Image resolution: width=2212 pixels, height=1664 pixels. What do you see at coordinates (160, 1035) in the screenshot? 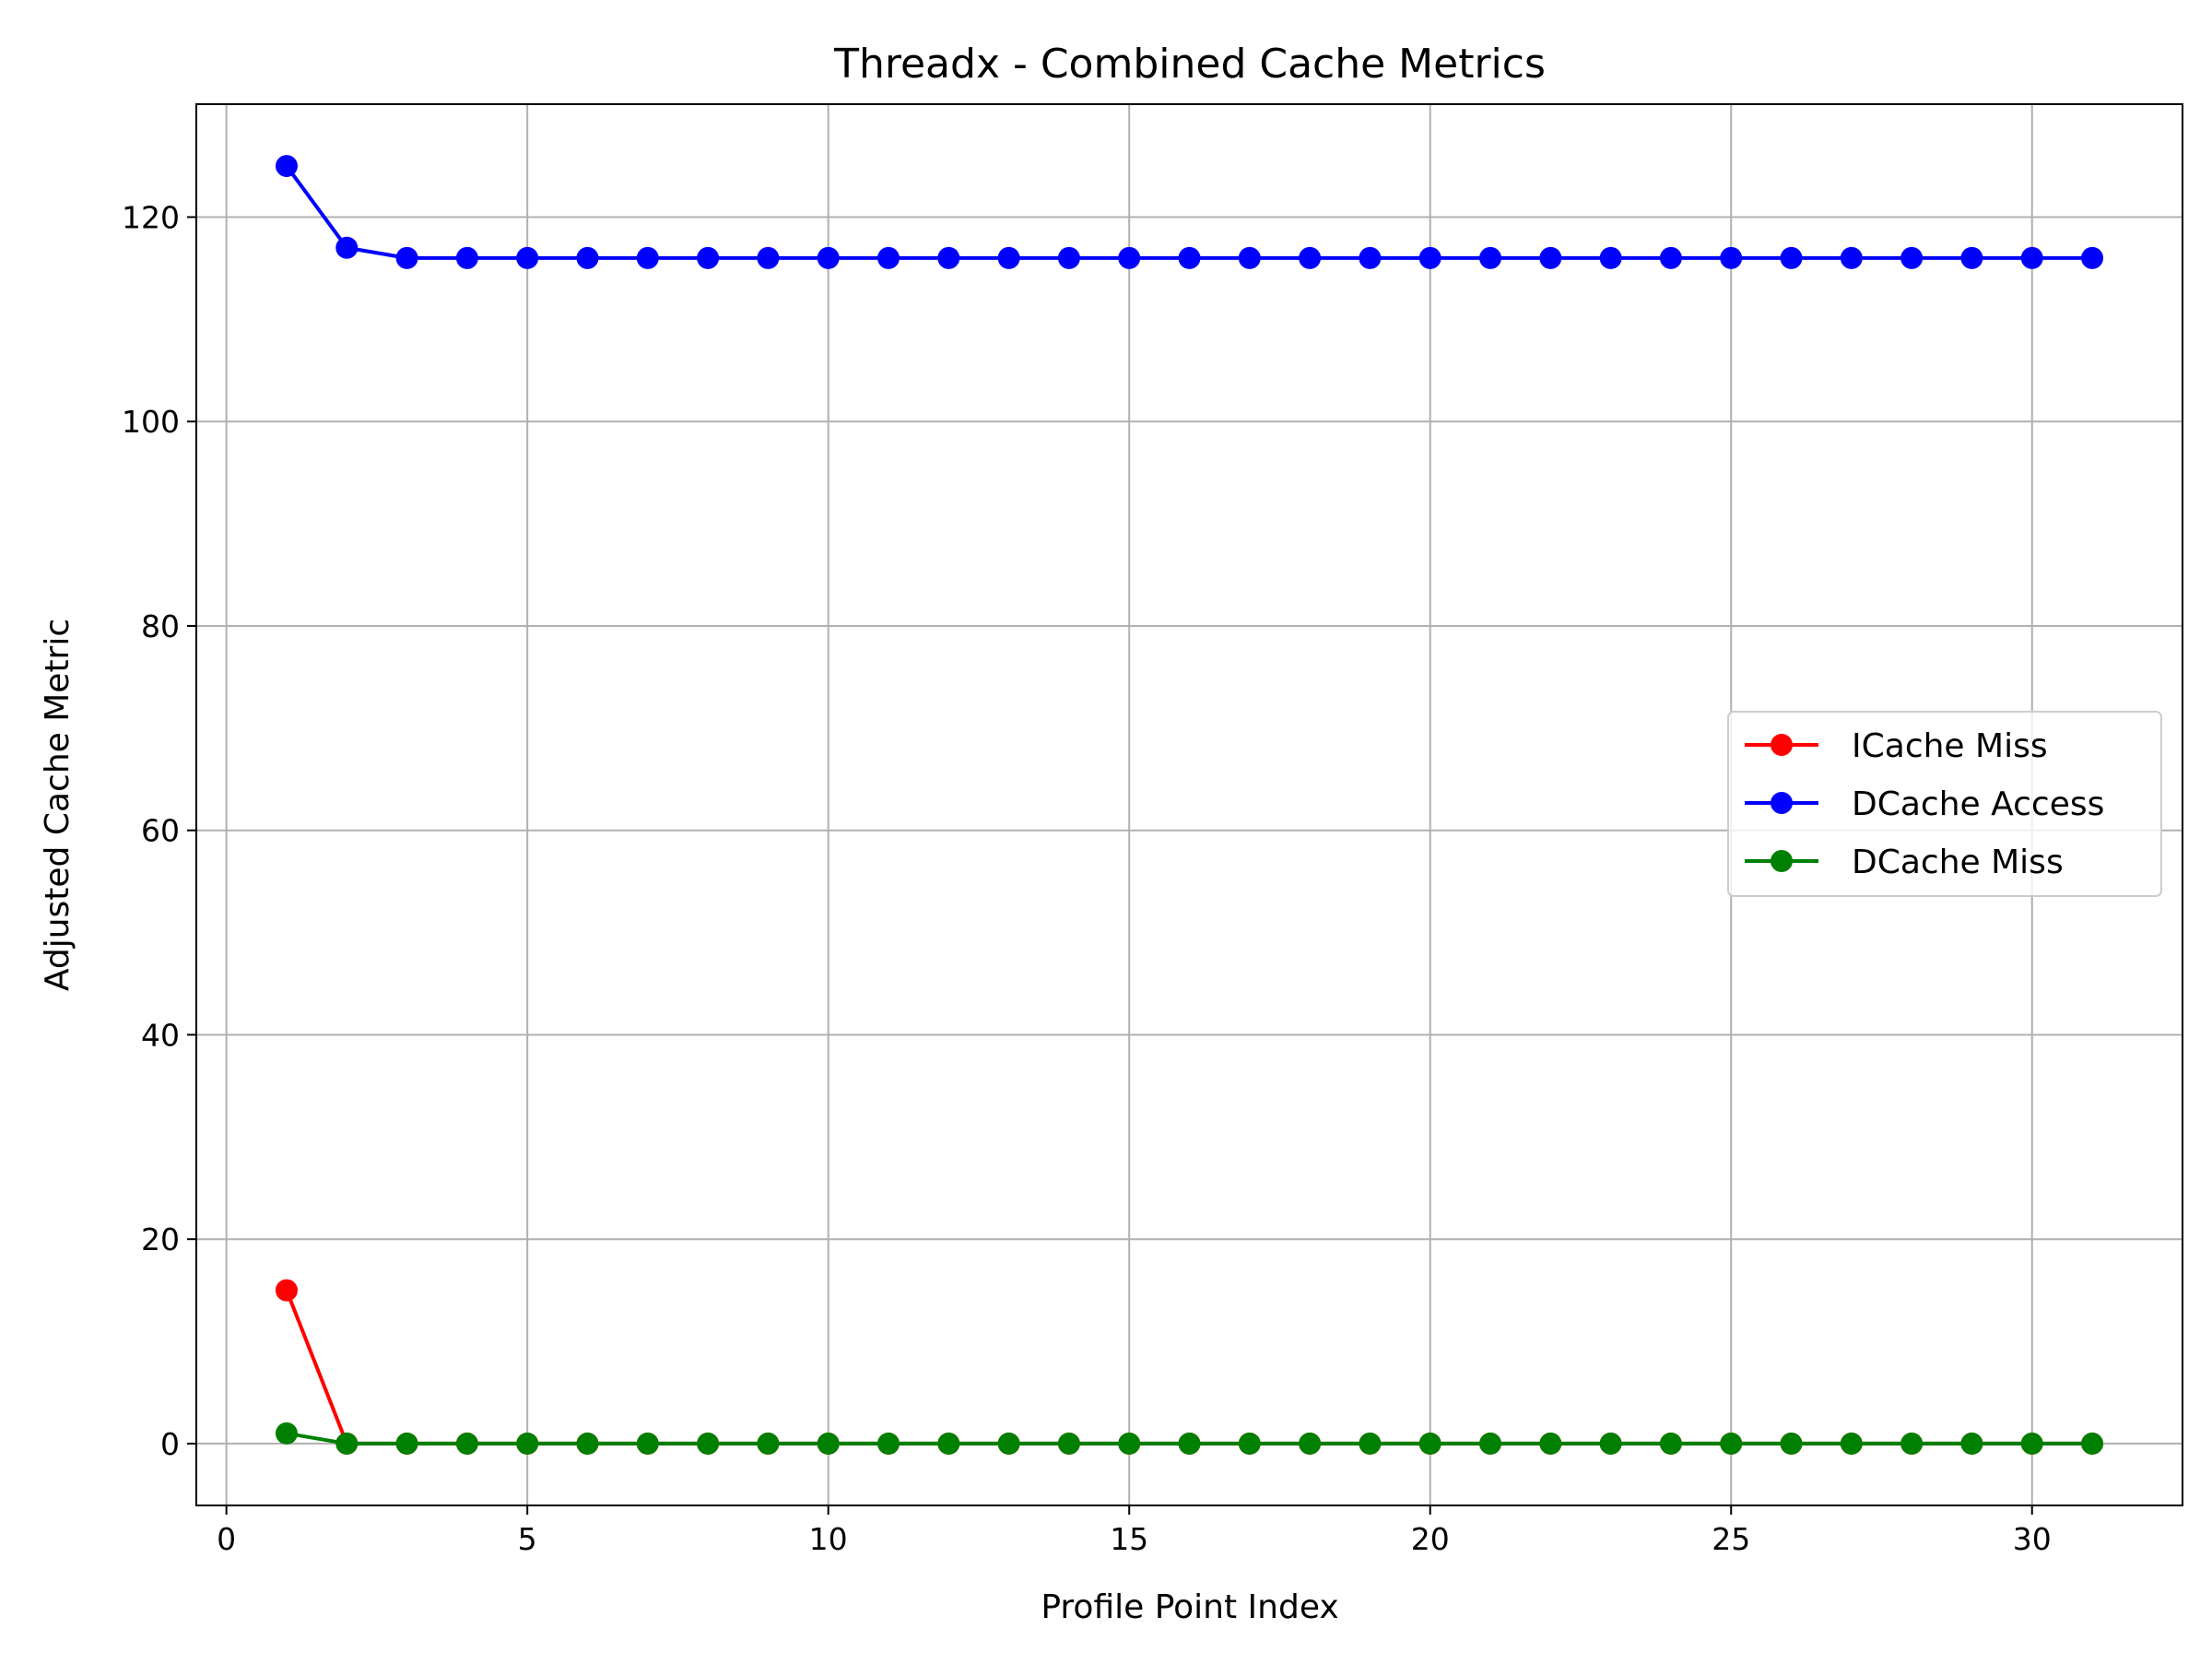
I see `y-tick-label: 40` at bounding box center [160, 1035].